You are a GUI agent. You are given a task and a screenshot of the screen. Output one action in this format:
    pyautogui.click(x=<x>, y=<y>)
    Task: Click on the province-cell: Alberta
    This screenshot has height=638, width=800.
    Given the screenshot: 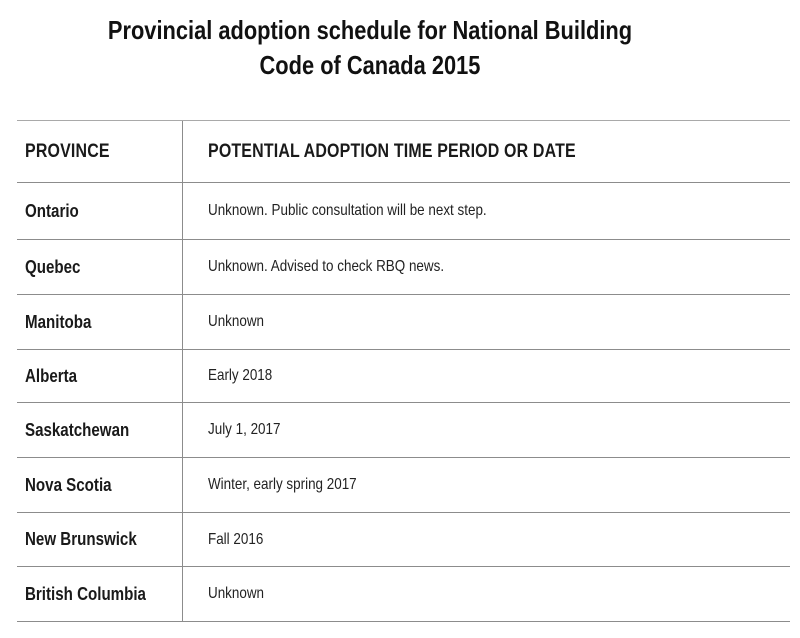 What is the action you would take?
    pyautogui.click(x=51, y=375)
    